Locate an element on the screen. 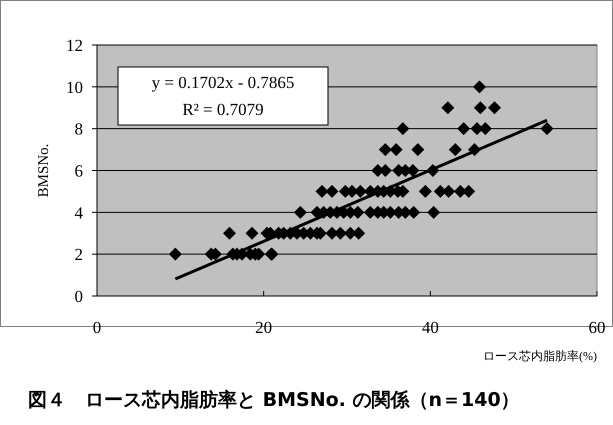 Image resolution: width=613 pixels, height=425 pixels. x-axis-title: ロース芯内脂肪率(%) is located at coordinates (540, 356).